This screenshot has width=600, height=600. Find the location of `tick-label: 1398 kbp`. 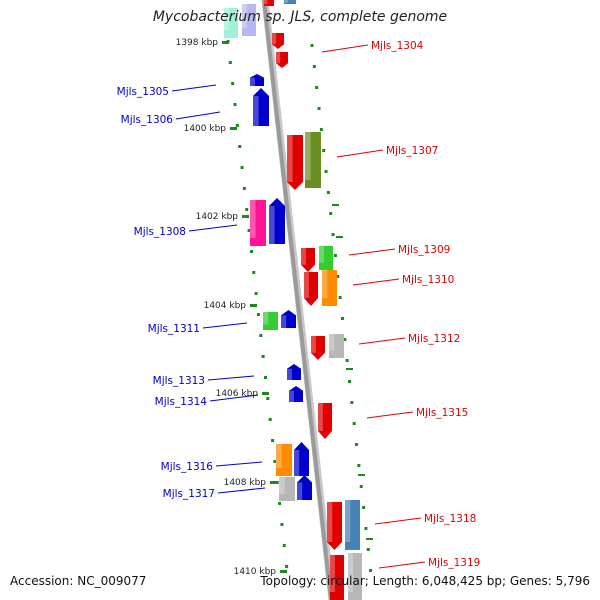

tick-label: 1398 kbp is located at coordinates (197, 43).